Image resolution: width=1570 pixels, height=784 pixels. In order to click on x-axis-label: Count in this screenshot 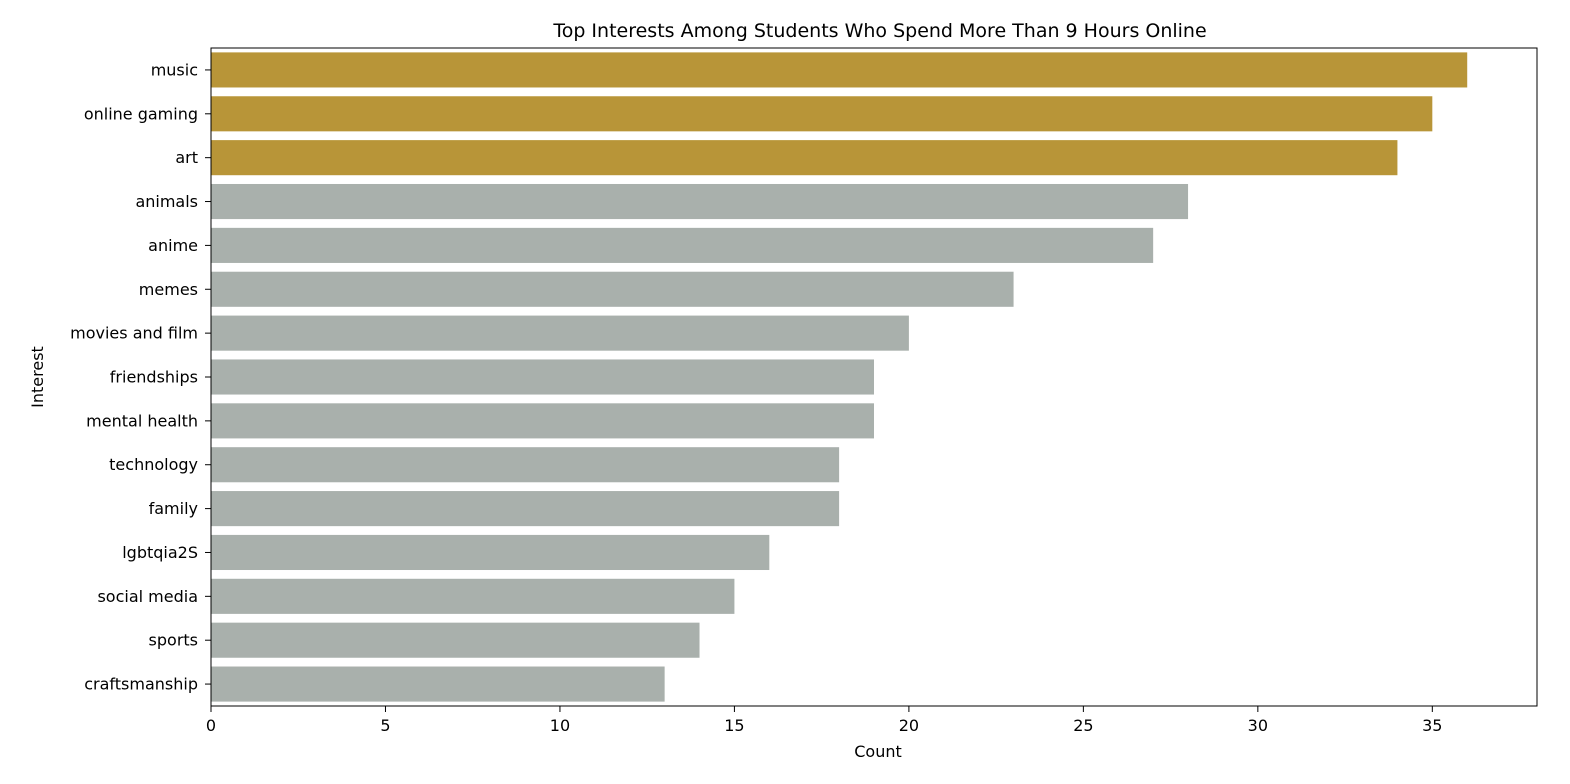, I will do `click(878, 751)`.